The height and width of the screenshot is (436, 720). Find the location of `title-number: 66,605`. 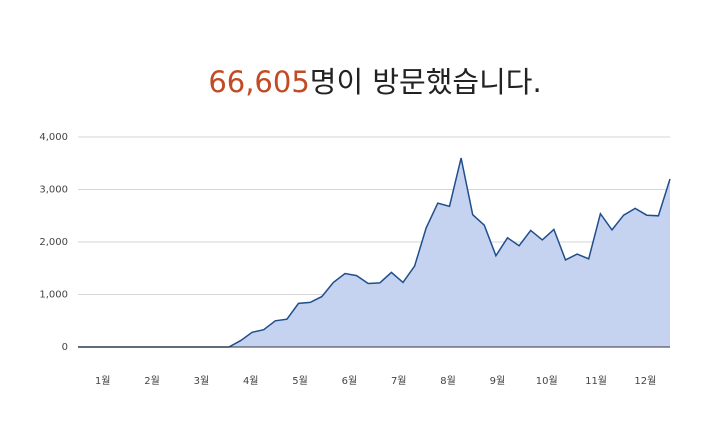

title-number: 66,605 is located at coordinates (258, 82).